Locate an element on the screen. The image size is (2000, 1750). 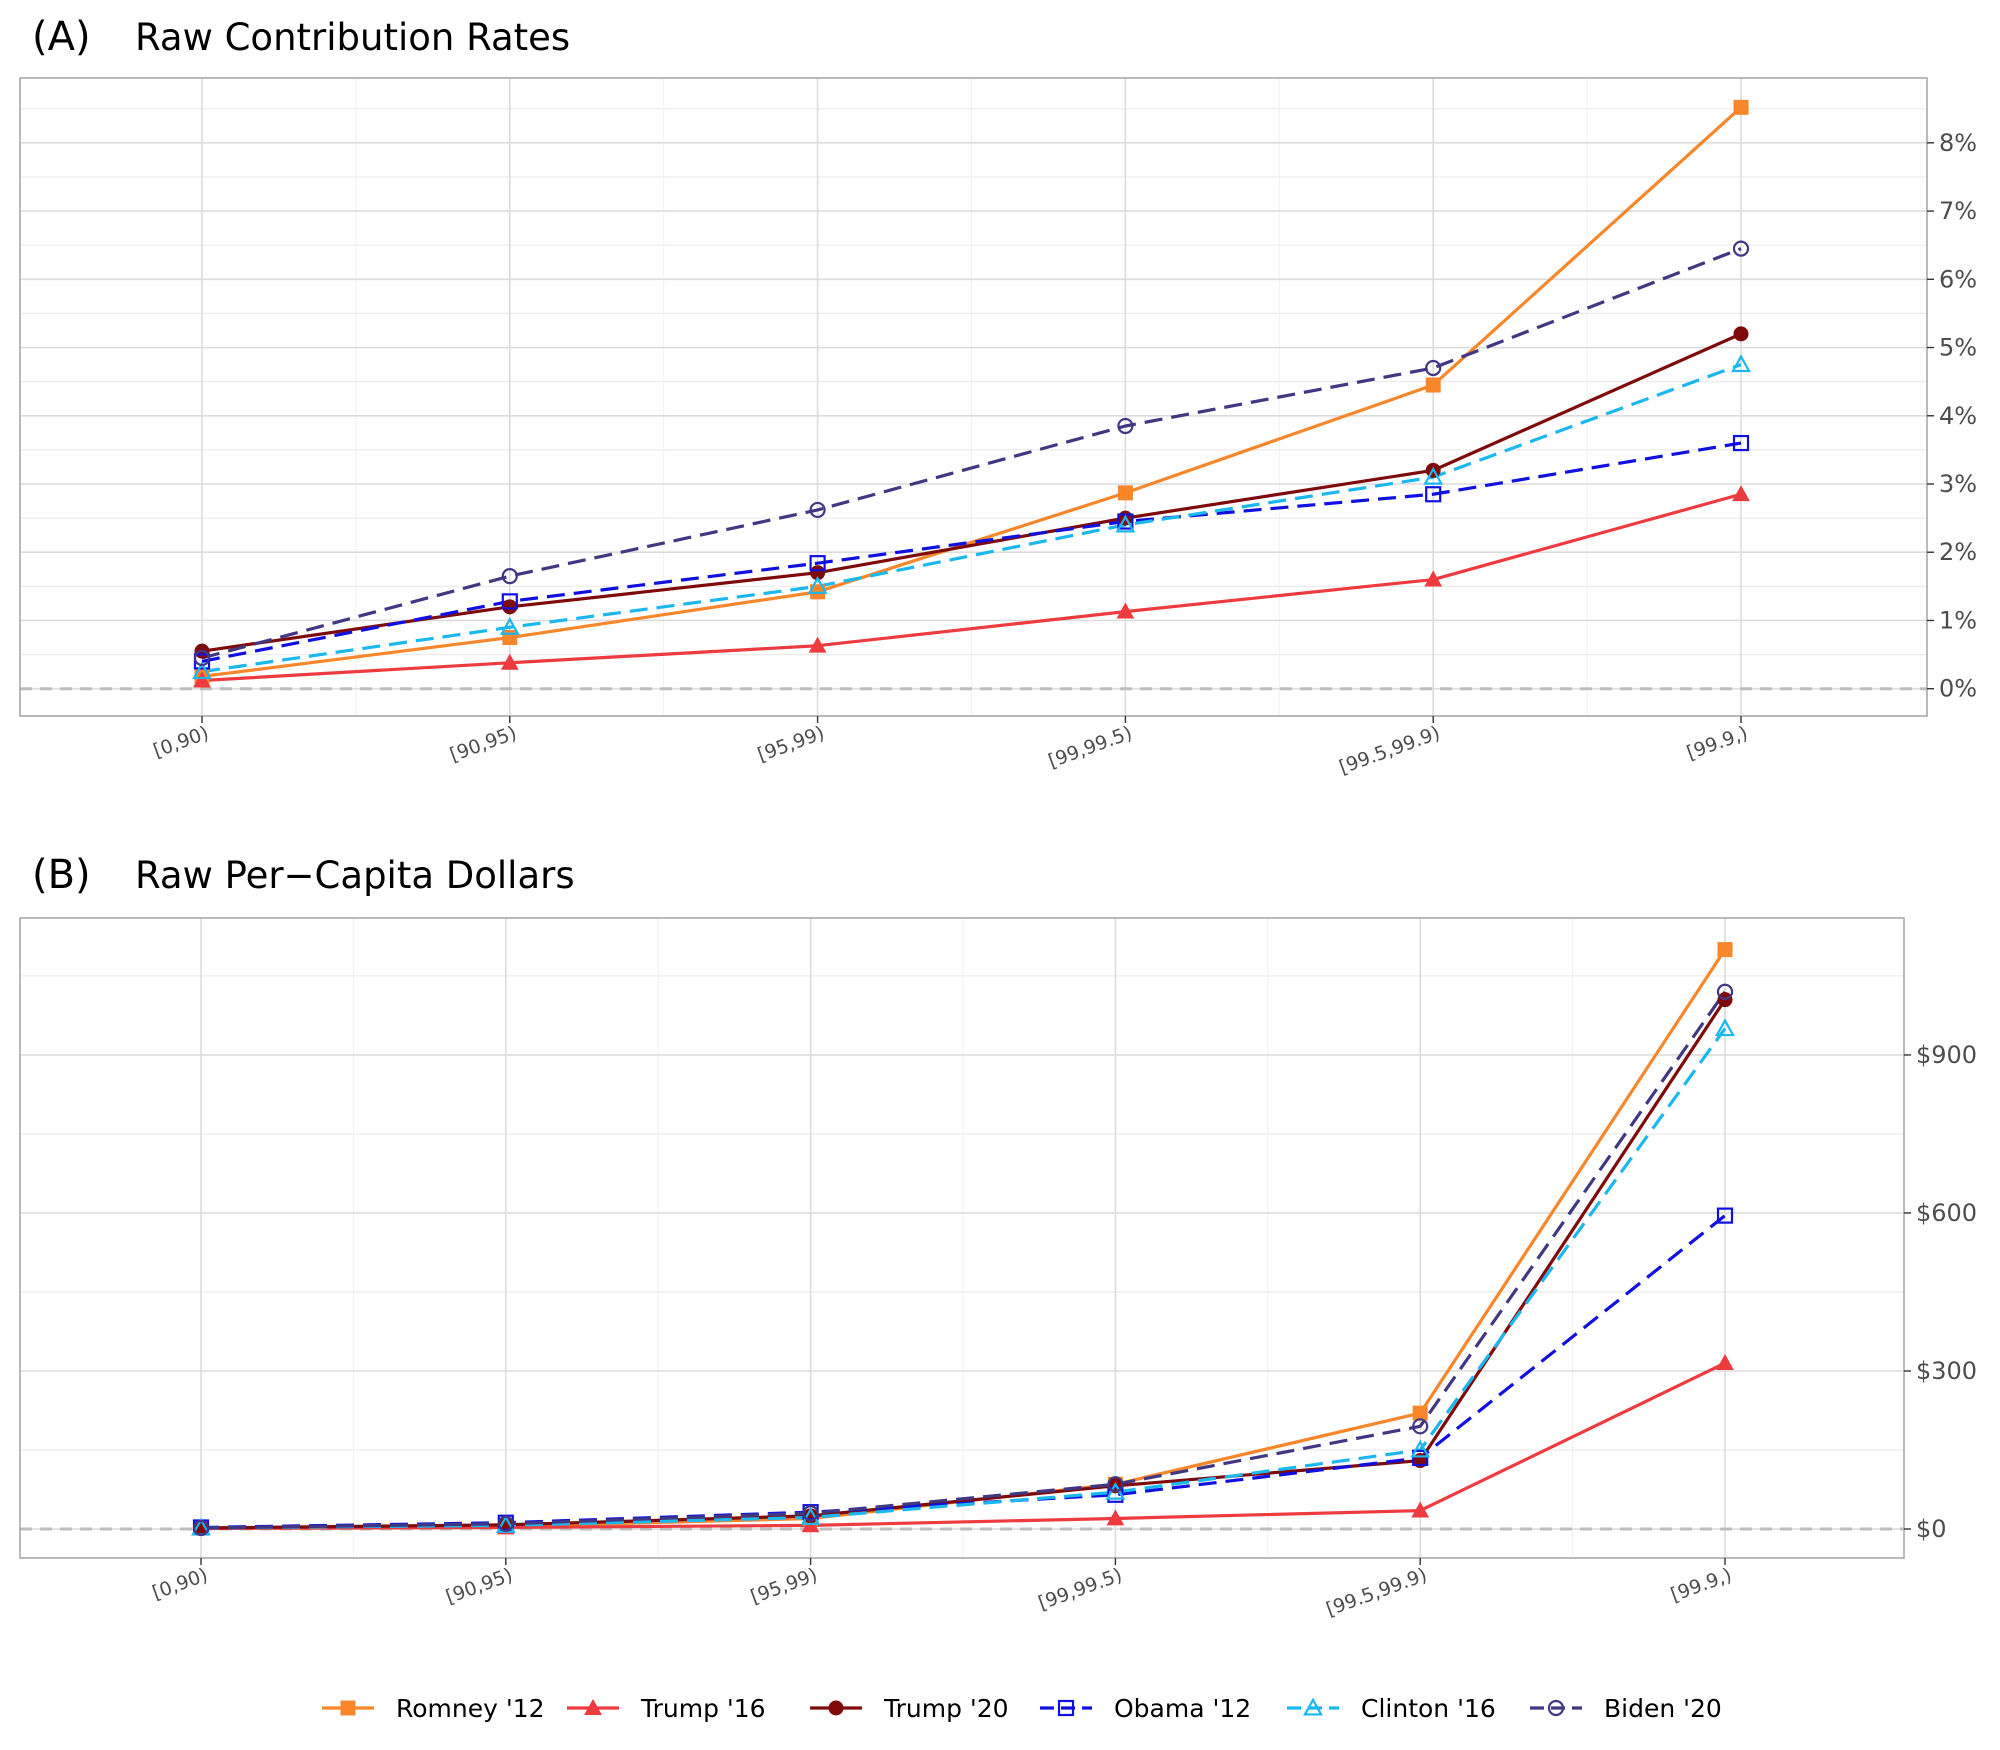
panel-a-y-tick-label: 4% is located at coordinates (1958, 416).